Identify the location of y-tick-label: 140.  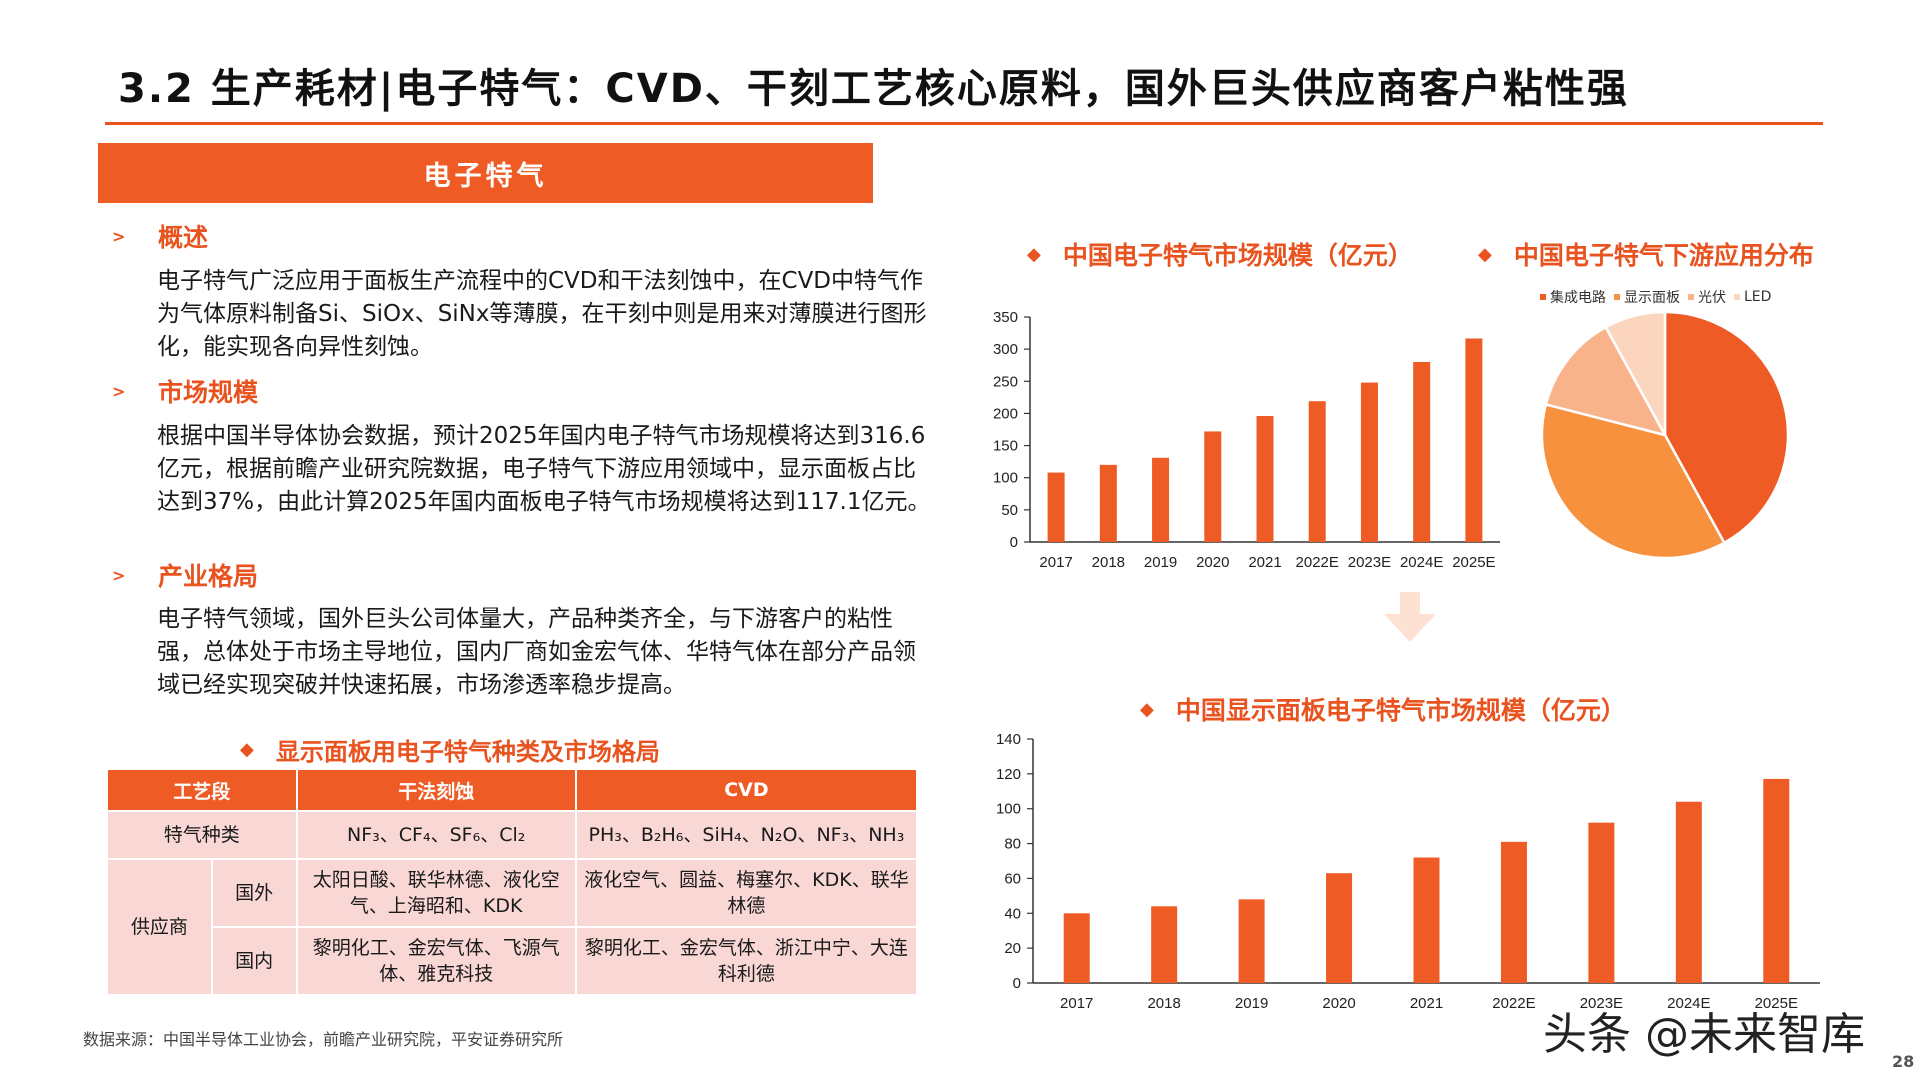
(1008, 739).